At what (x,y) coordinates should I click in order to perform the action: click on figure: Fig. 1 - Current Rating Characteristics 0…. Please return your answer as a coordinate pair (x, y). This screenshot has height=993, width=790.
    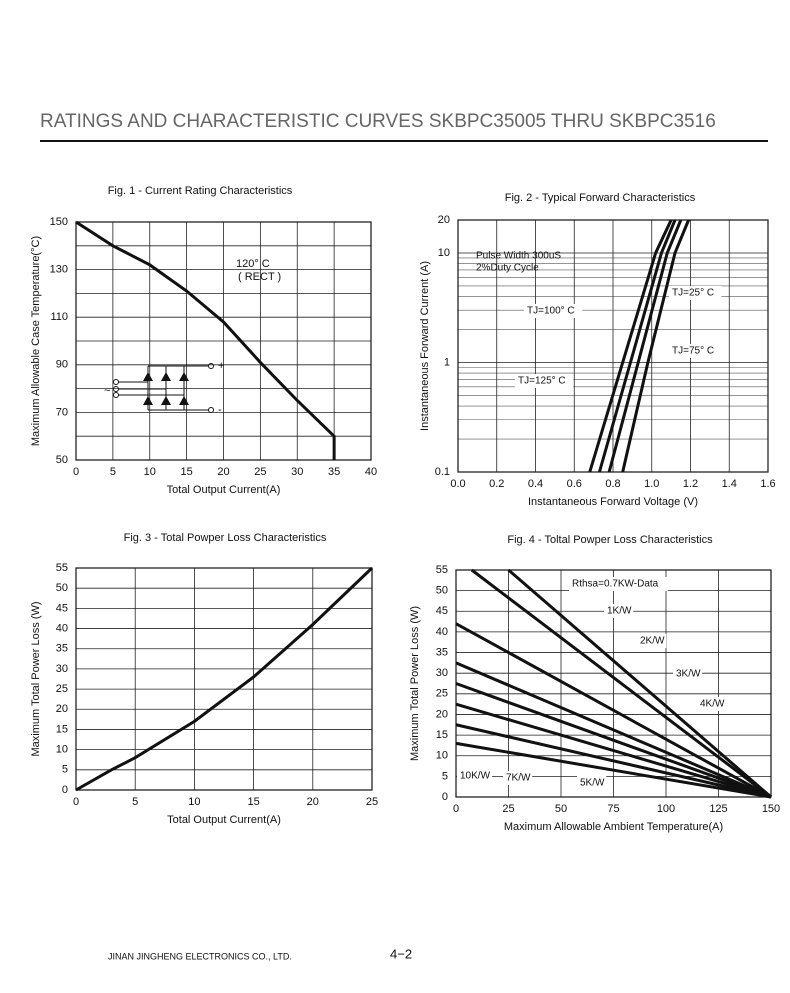
    Looking at the image, I should click on (203, 340).